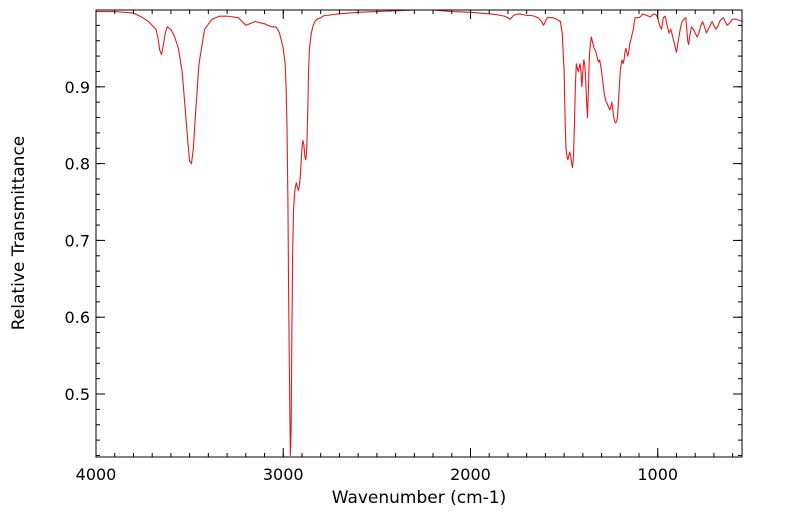 Image resolution: width=799 pixels, height=516 pixels. What do you see at coordinates (77, 317) in the screenshot?
I see `y-tick-label: 0.6` at bounding box center [77, 317].